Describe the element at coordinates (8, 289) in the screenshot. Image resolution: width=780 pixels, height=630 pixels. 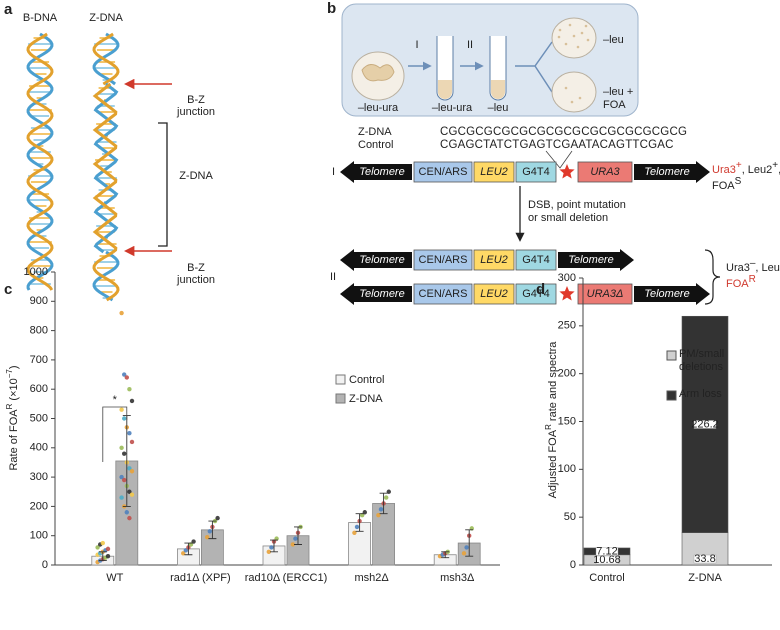
I see `panel-label: c` at that location.